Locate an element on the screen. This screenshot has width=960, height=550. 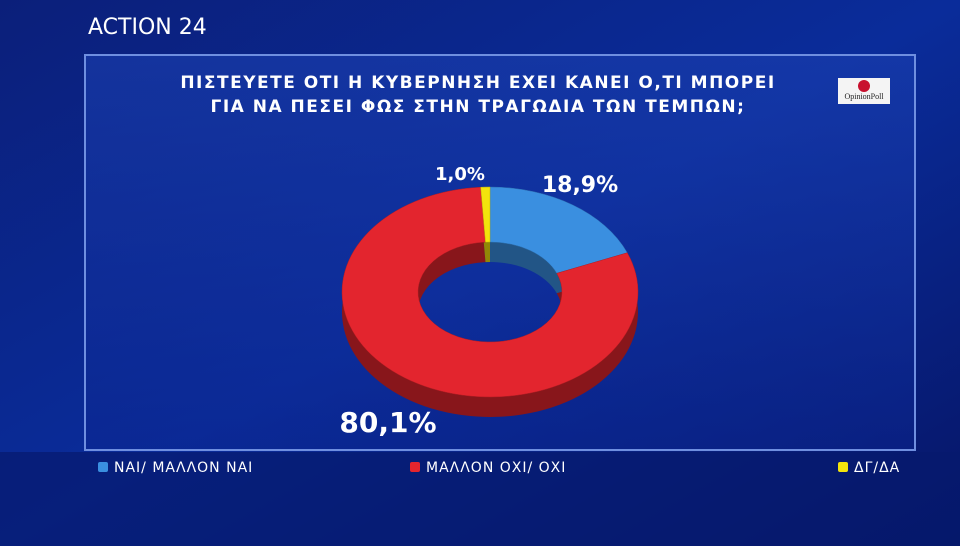
legend-label: ΝΑΙ/ ΜΑΛΛΟΝ ΝΑΙ is located at coordinates (183, 468).